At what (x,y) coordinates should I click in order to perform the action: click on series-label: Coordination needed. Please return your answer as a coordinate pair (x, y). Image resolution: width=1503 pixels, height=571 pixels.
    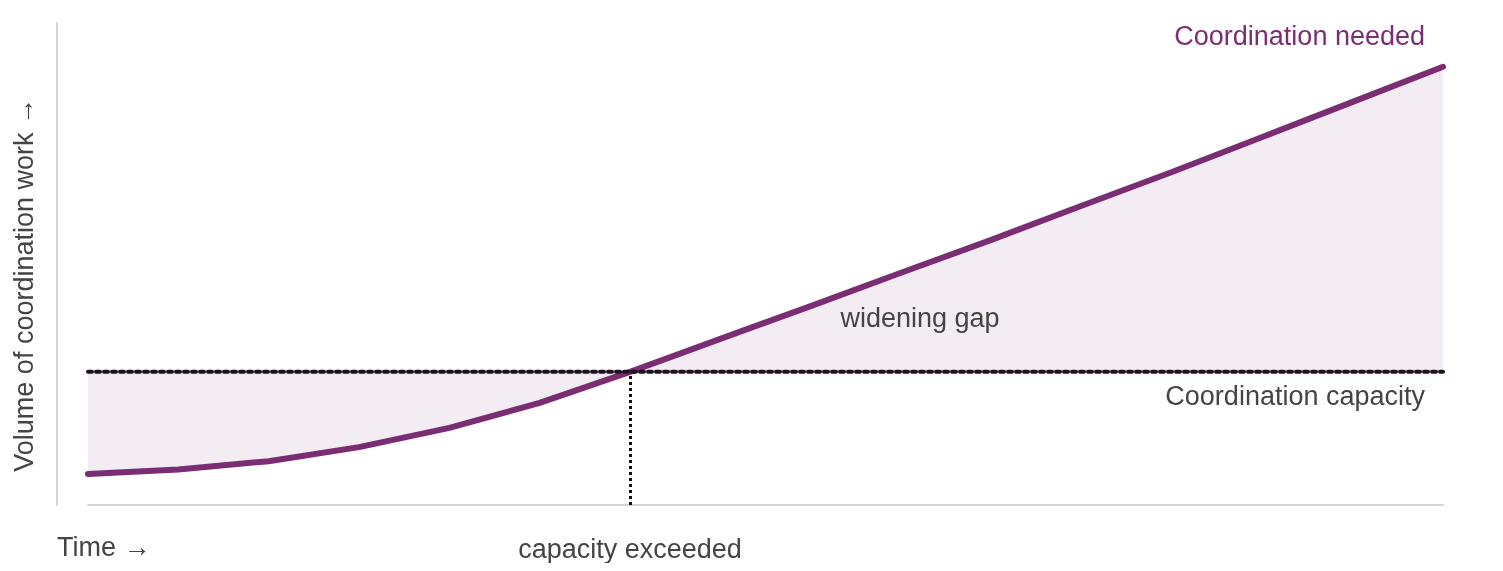
    Looking at the image, I should click on (1299, 36).